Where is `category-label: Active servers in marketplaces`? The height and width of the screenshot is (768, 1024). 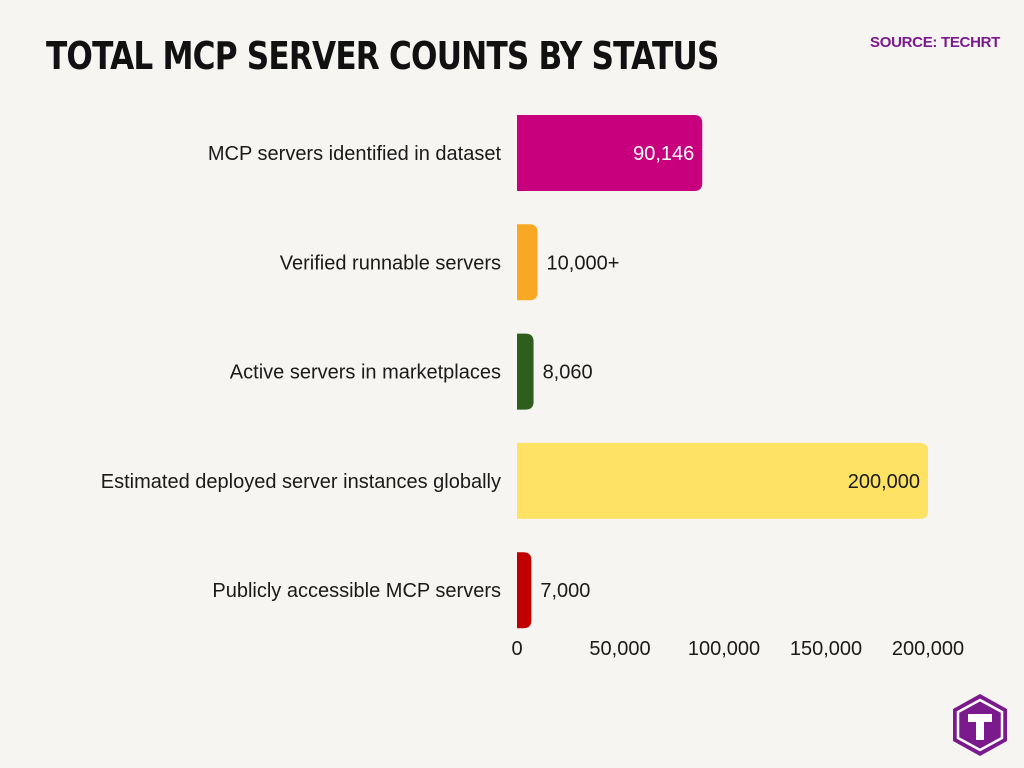
category-label: Active servers in marketplaces is located at coordinates (365, 373).